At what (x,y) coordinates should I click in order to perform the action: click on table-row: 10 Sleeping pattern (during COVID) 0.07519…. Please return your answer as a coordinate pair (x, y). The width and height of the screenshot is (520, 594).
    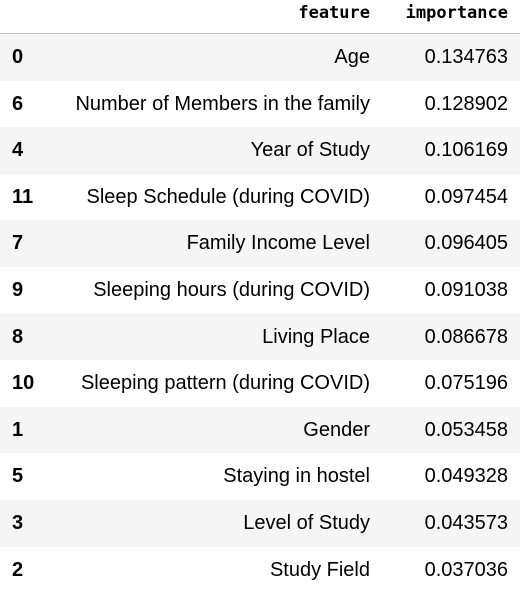
    Looking at the image, I should click on (260, 383).